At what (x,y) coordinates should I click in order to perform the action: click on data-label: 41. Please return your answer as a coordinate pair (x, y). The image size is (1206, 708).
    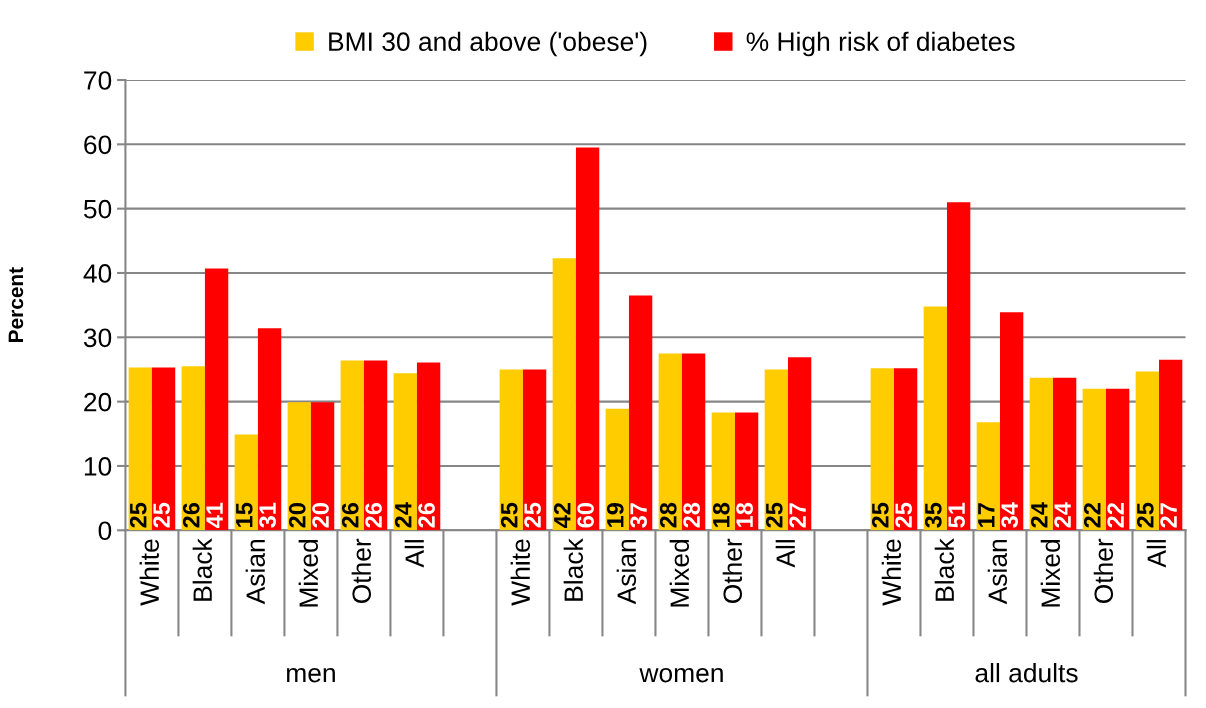
    Looking at the image, I should click on (214, 515).